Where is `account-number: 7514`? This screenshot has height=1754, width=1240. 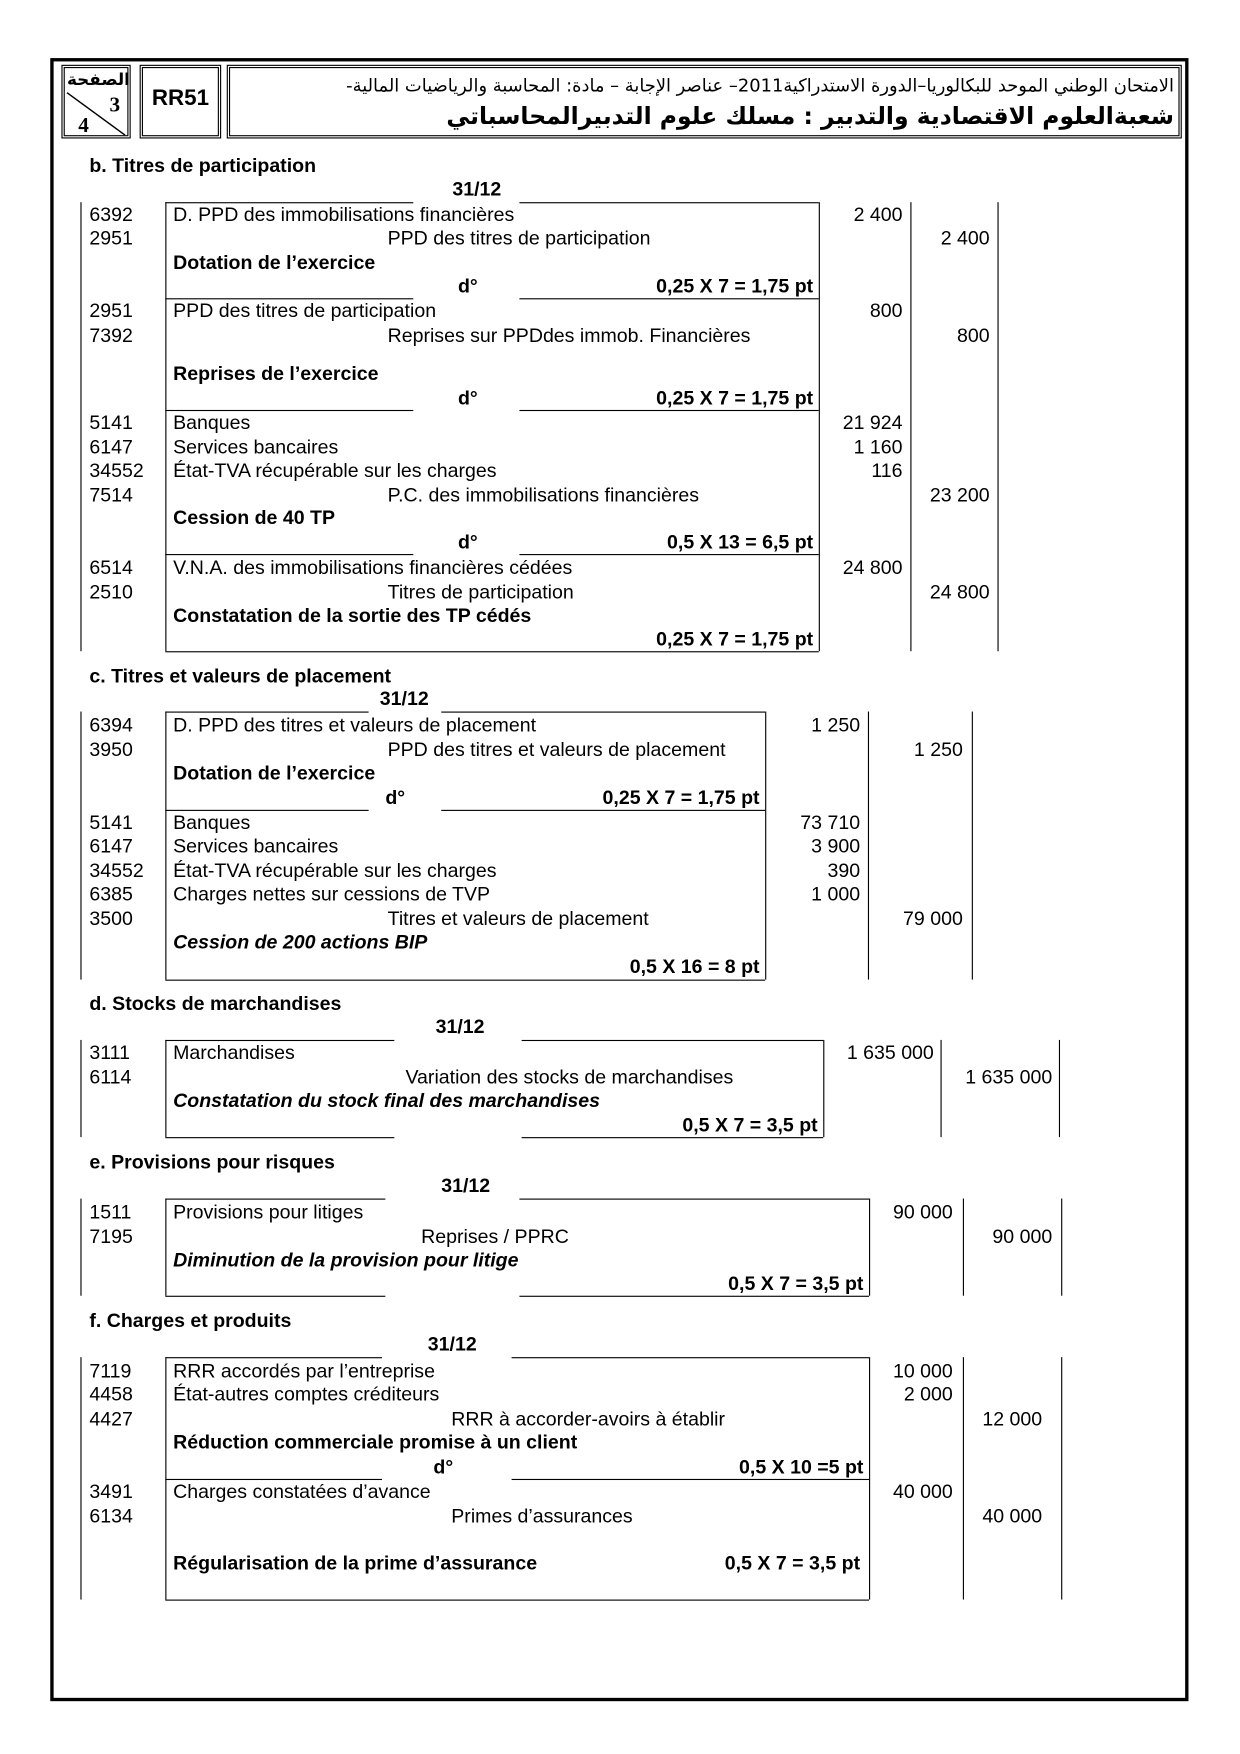 account-number: 7514 is located at coordinates (111, 495).